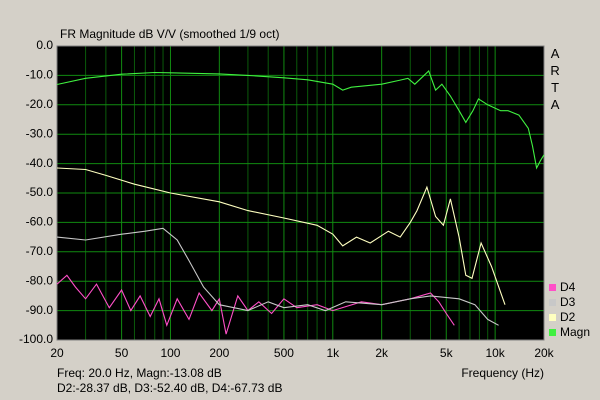 The image size is (600, 400). I want to click on y-tick-label: -20.0, so click(40, 104).